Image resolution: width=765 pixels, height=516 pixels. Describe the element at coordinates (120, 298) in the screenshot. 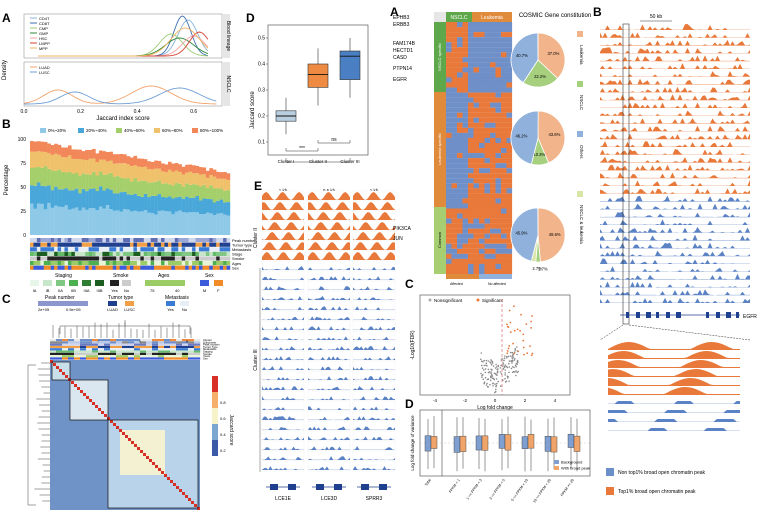

I see `legend-title: Tumor type` at that location.